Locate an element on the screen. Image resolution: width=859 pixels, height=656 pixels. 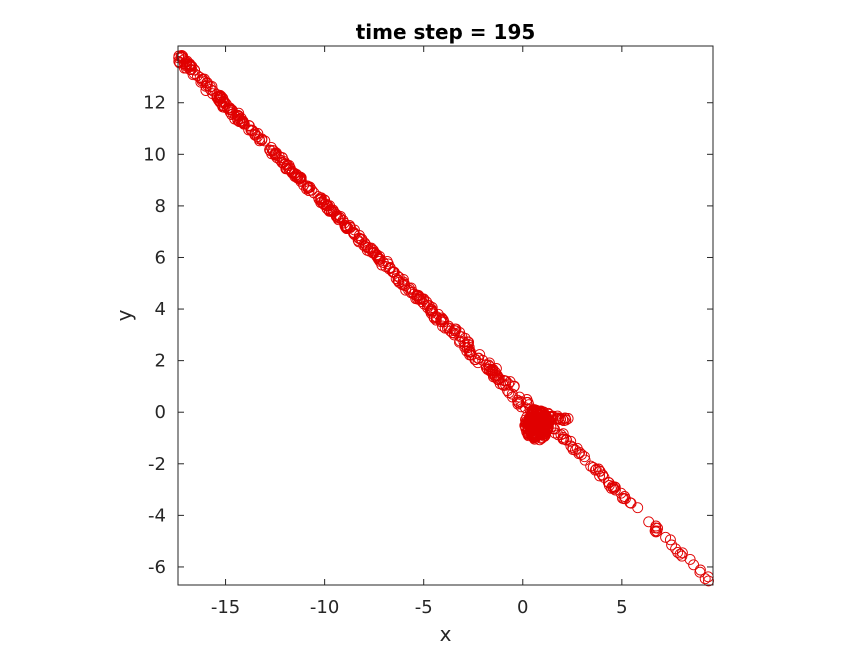
x-tick-label: -5 is located at coordinates (424, 607).